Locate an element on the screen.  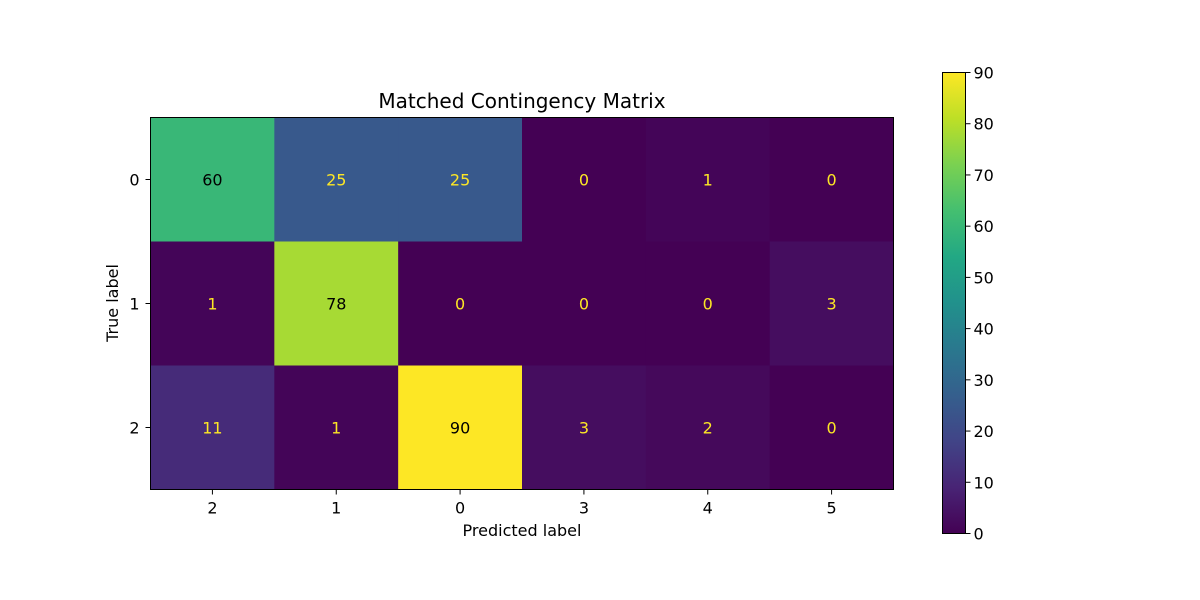
cell-value-label: 2 is located at coordinates (708, 428).